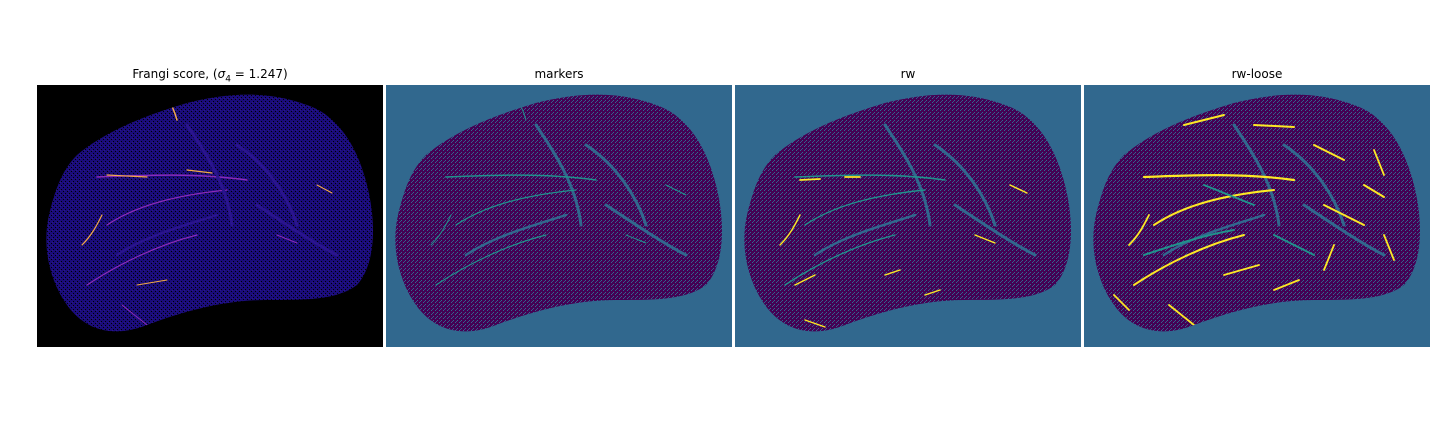 The height and width of the screenshot is (432, 1440). Describe the element at coordinates (1257, 74) in the screenshot. I see `panel-title-rw-loose: rw-loose` at that location.